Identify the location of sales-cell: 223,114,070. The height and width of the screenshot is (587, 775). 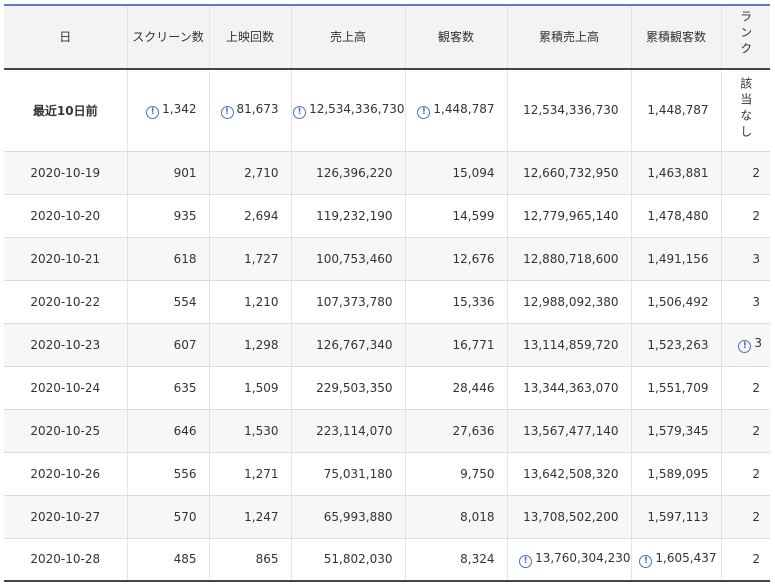
(347, 431).